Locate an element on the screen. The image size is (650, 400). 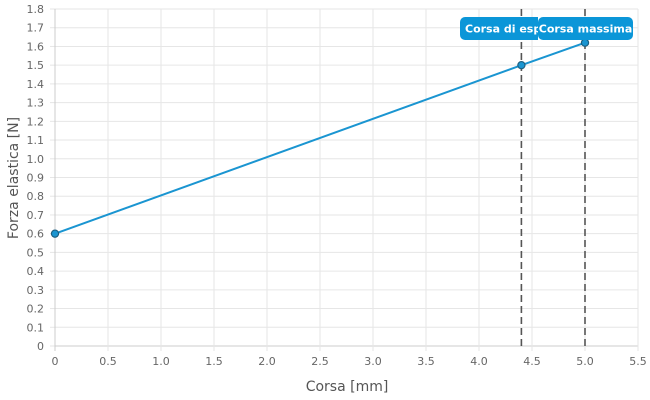
annotation-label-group: Corsa di esp is located at coordinates (500, 28).